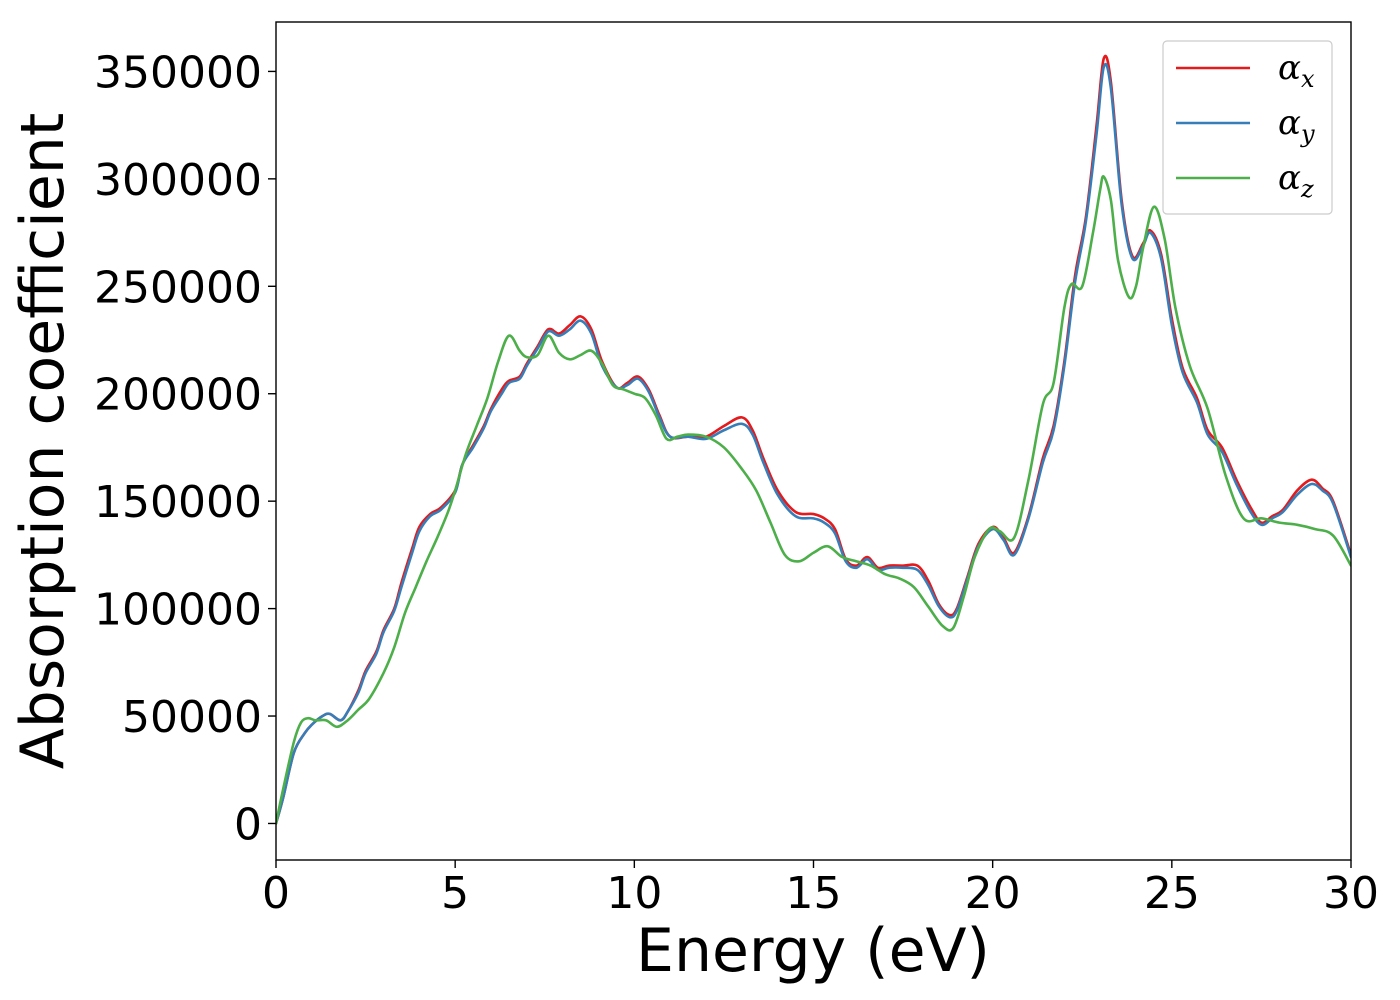  I want to click on y-tick-label: 200000, so click(178, 395).